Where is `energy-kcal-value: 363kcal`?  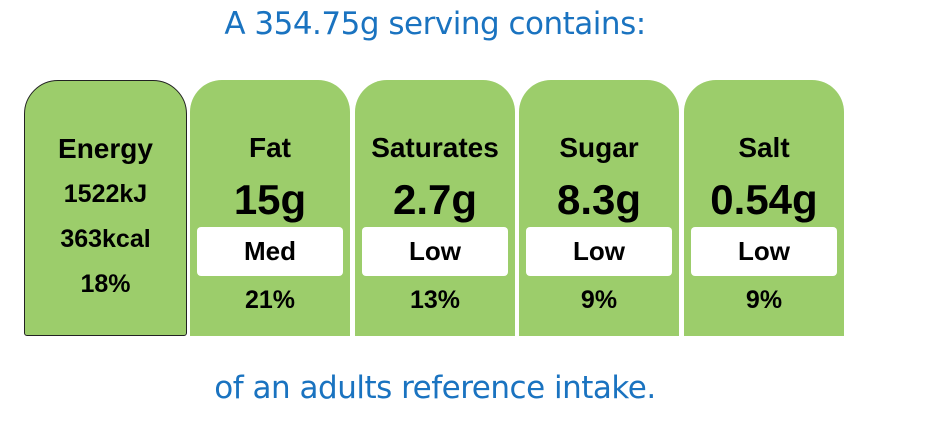
energy-kcal-value: 363kcal is located at coordinates (105, 239).